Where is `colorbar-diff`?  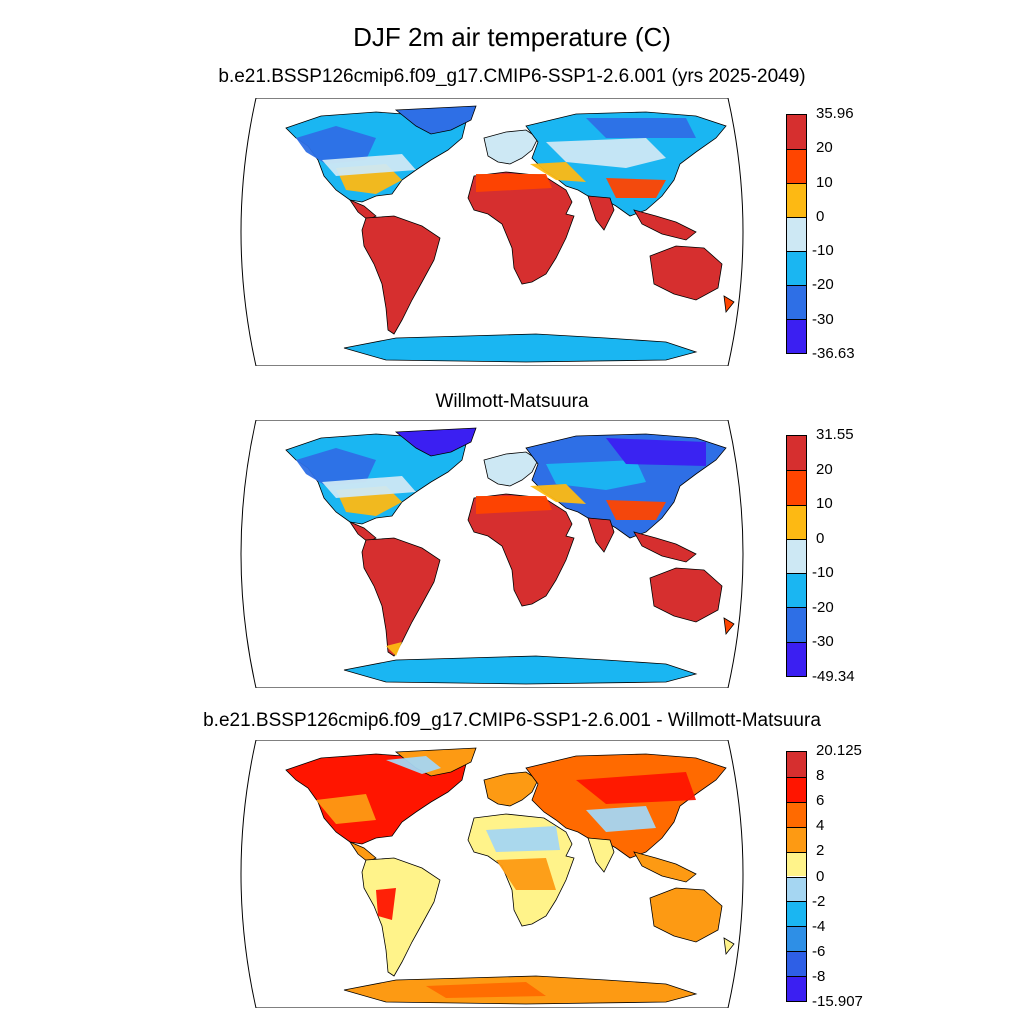
colorbar-diff is located at coordinates (796, 876).